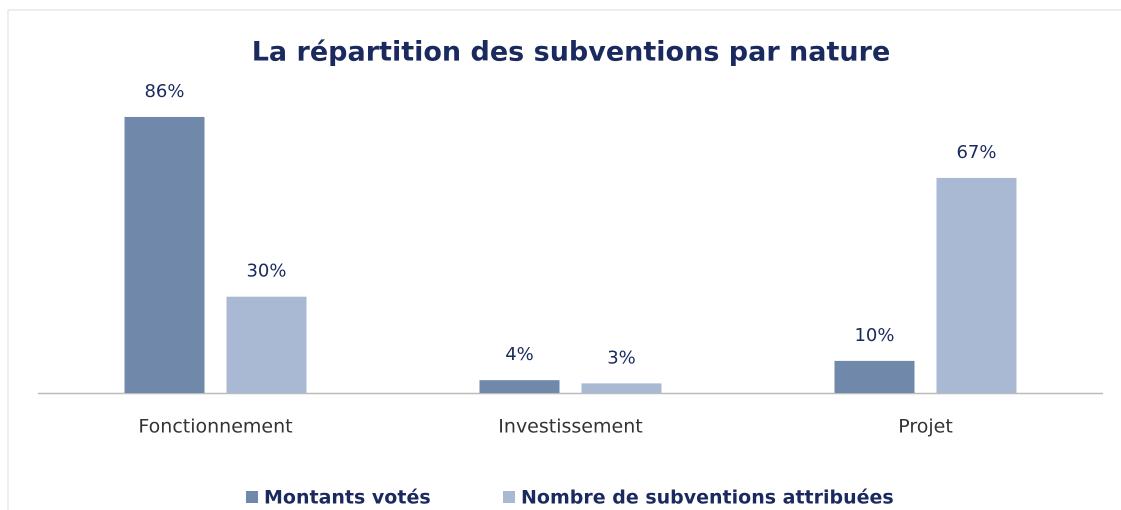  Describe the element at coordinates (164, 91) in the screenshot. I see `data-label: 86%` at that location.